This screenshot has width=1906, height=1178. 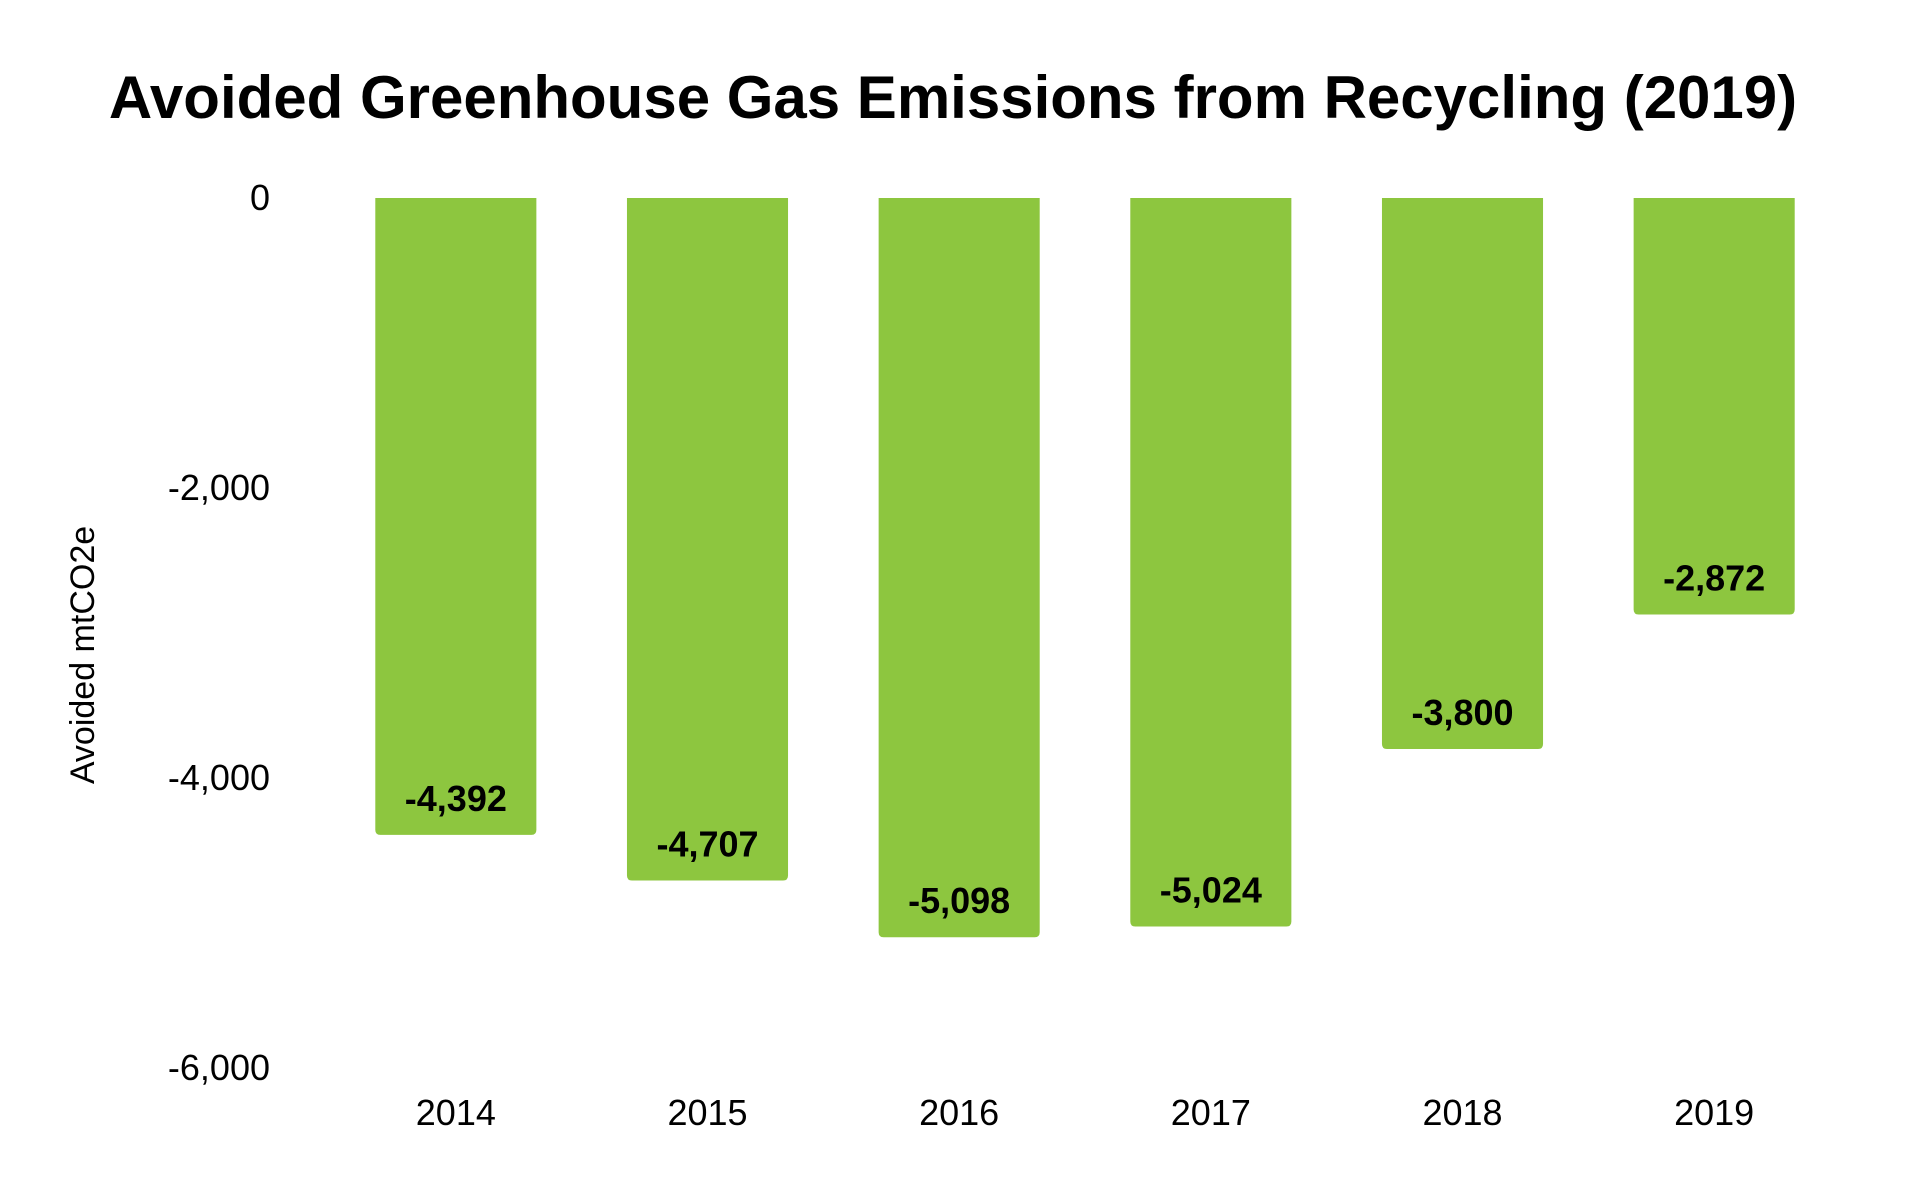 I want to click on x-axis: 2014 2015 2016 2017 2018 2019, so click(x=1085, y=1112).